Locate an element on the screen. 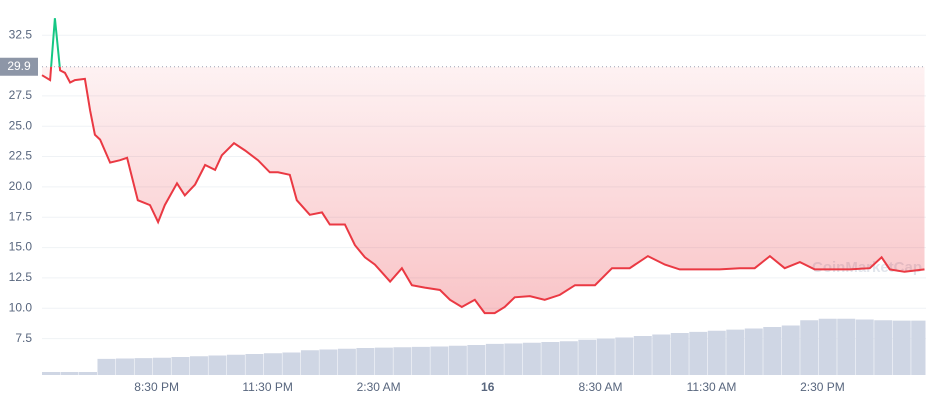 The width and height of the screenshot is (929, 400). y-tick-label: 20.0 is located at coordinates (21, 186).